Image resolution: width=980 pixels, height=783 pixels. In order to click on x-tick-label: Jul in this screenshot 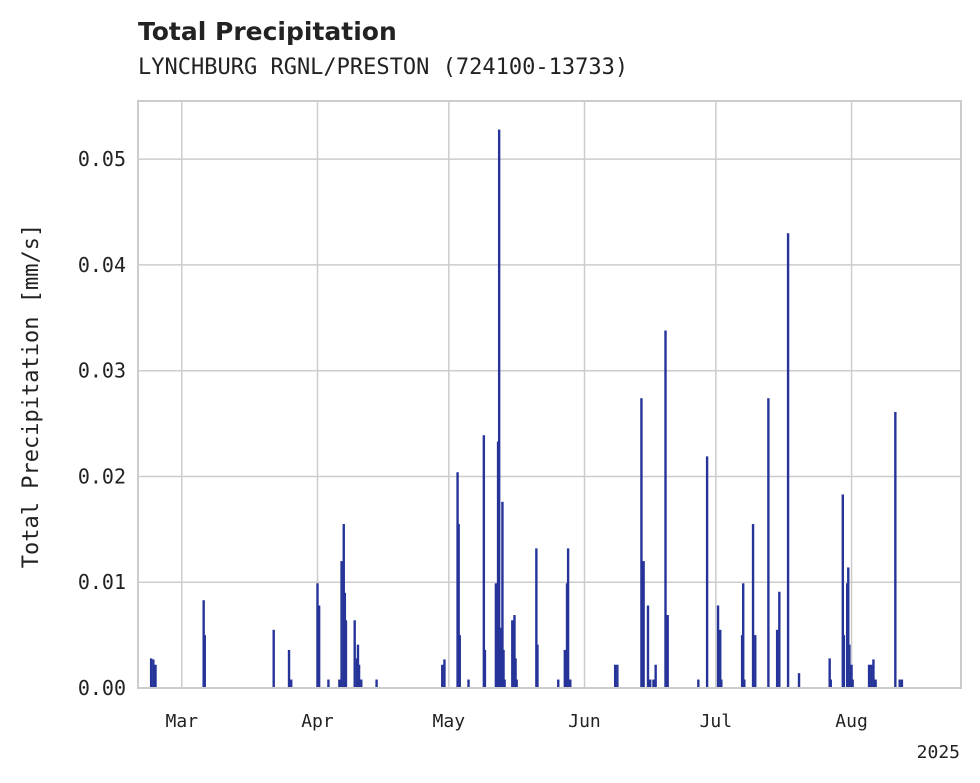, I will do `click(716, 721)`.